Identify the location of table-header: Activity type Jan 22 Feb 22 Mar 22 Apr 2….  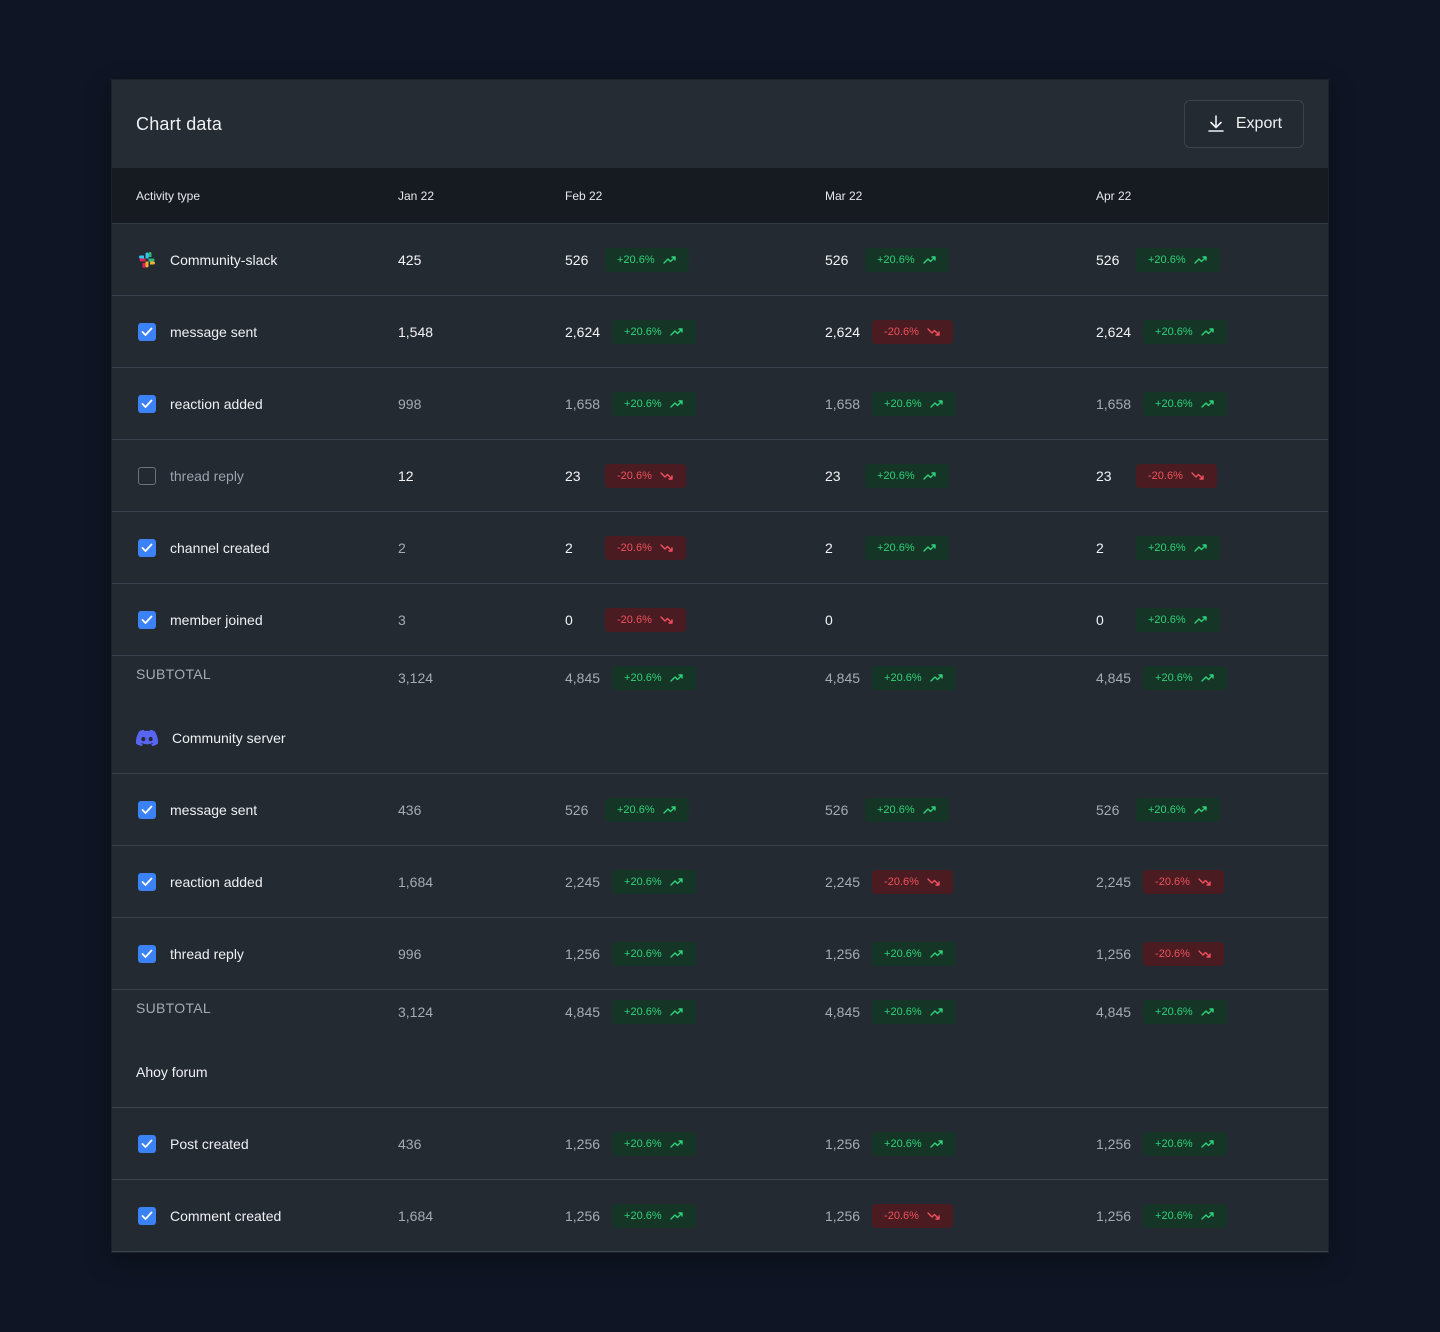
(720, 196).